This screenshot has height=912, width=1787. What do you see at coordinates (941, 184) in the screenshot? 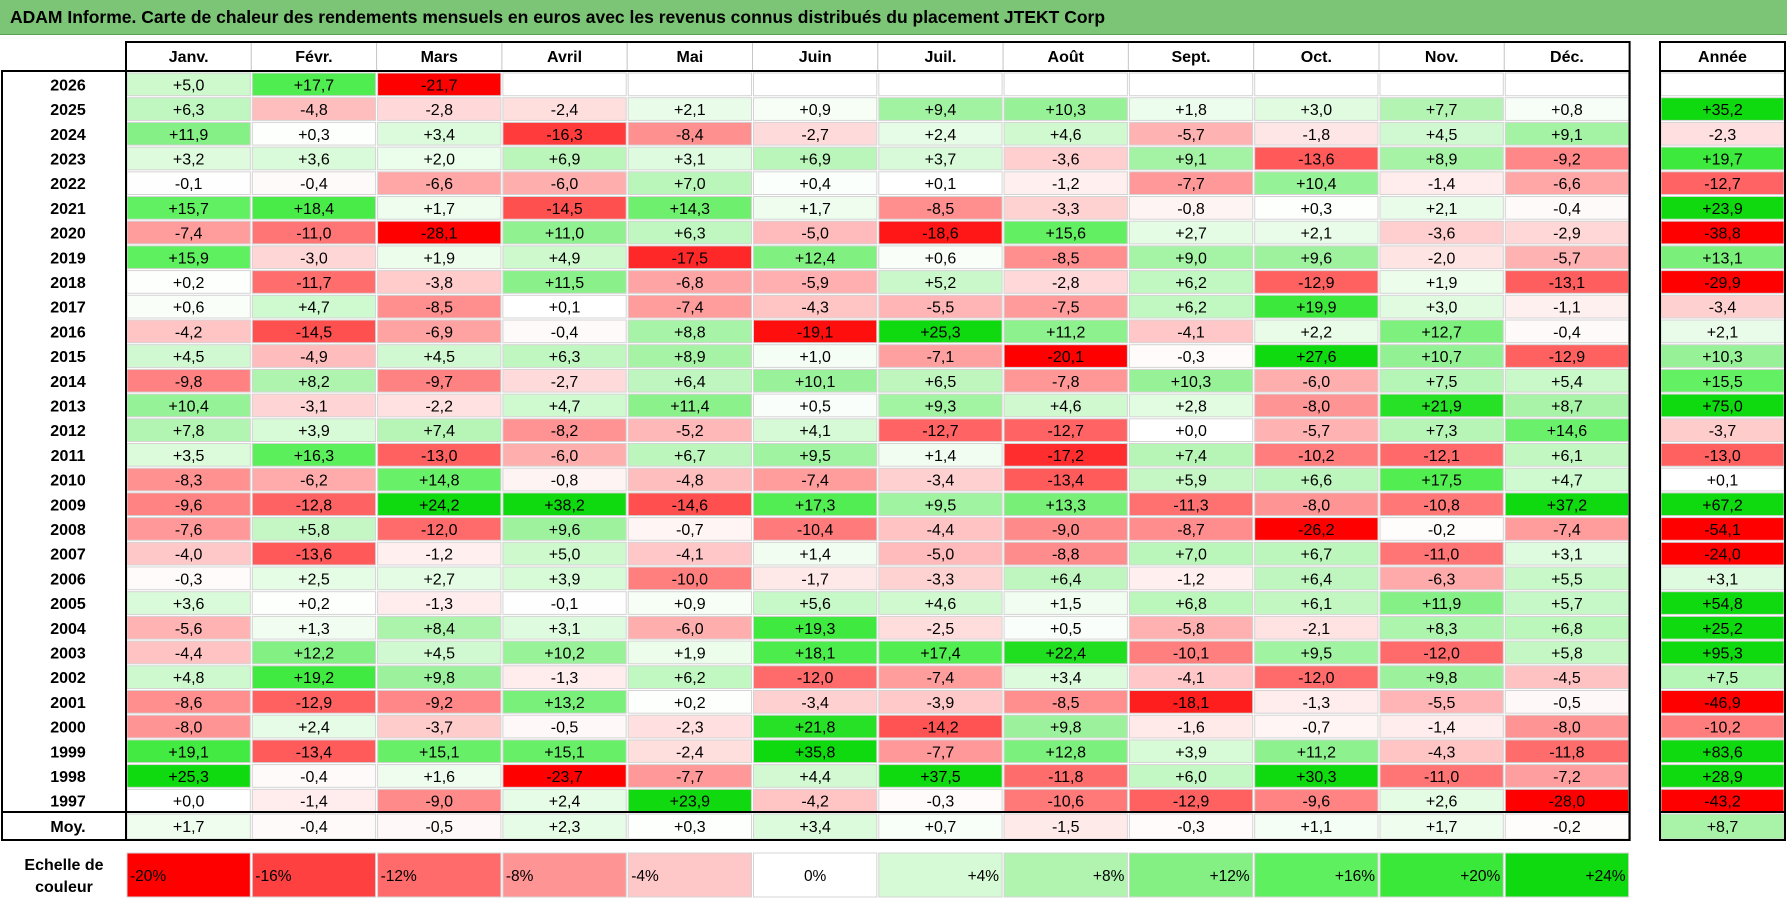
I see `cell-value: +0,1` at bounding box center [941, 184].